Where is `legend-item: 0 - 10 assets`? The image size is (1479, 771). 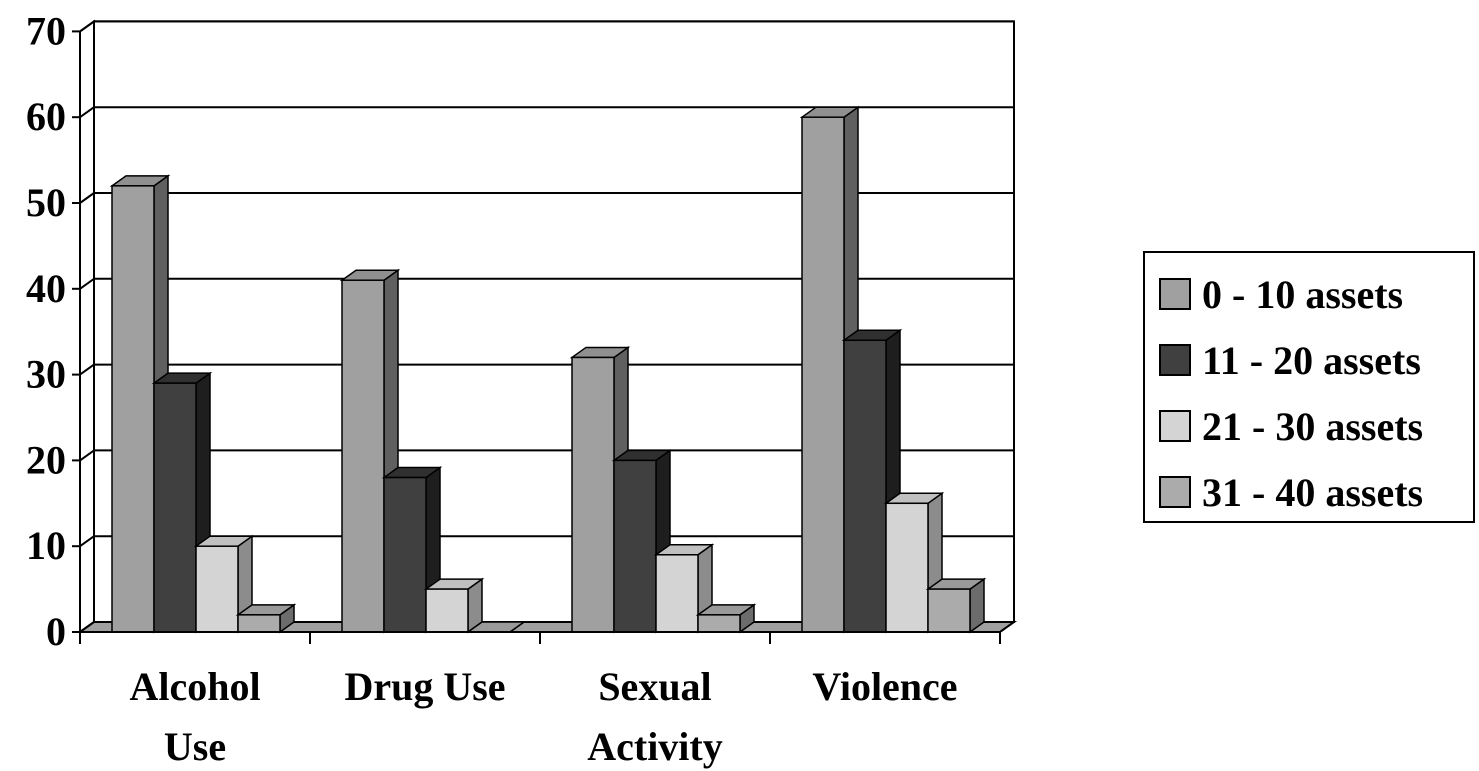
legend-item: 0 - 10 assets is located at coordinates (1281, 294).